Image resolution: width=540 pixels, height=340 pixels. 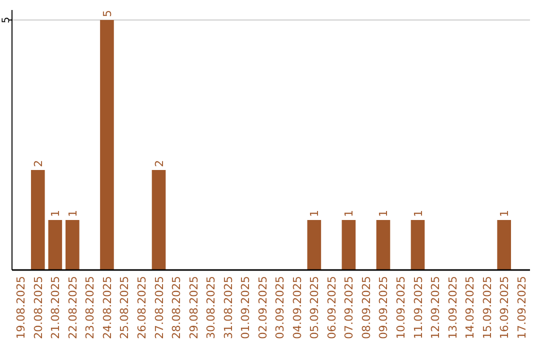 I want to click on x-tick-label: 10.09.2025, so click(x=401, y=307).